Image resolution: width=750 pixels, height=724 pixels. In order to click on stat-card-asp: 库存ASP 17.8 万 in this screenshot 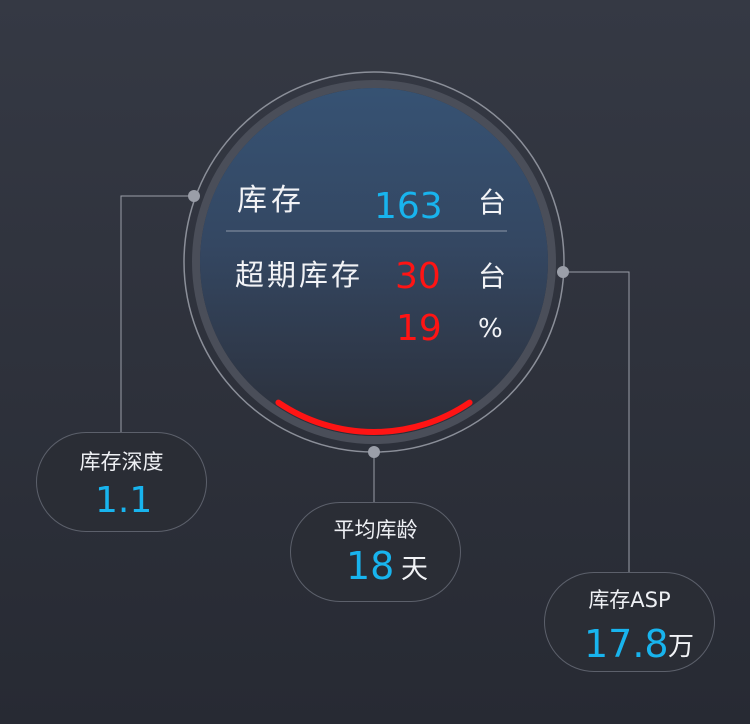, I will do `click(629, 622)`.